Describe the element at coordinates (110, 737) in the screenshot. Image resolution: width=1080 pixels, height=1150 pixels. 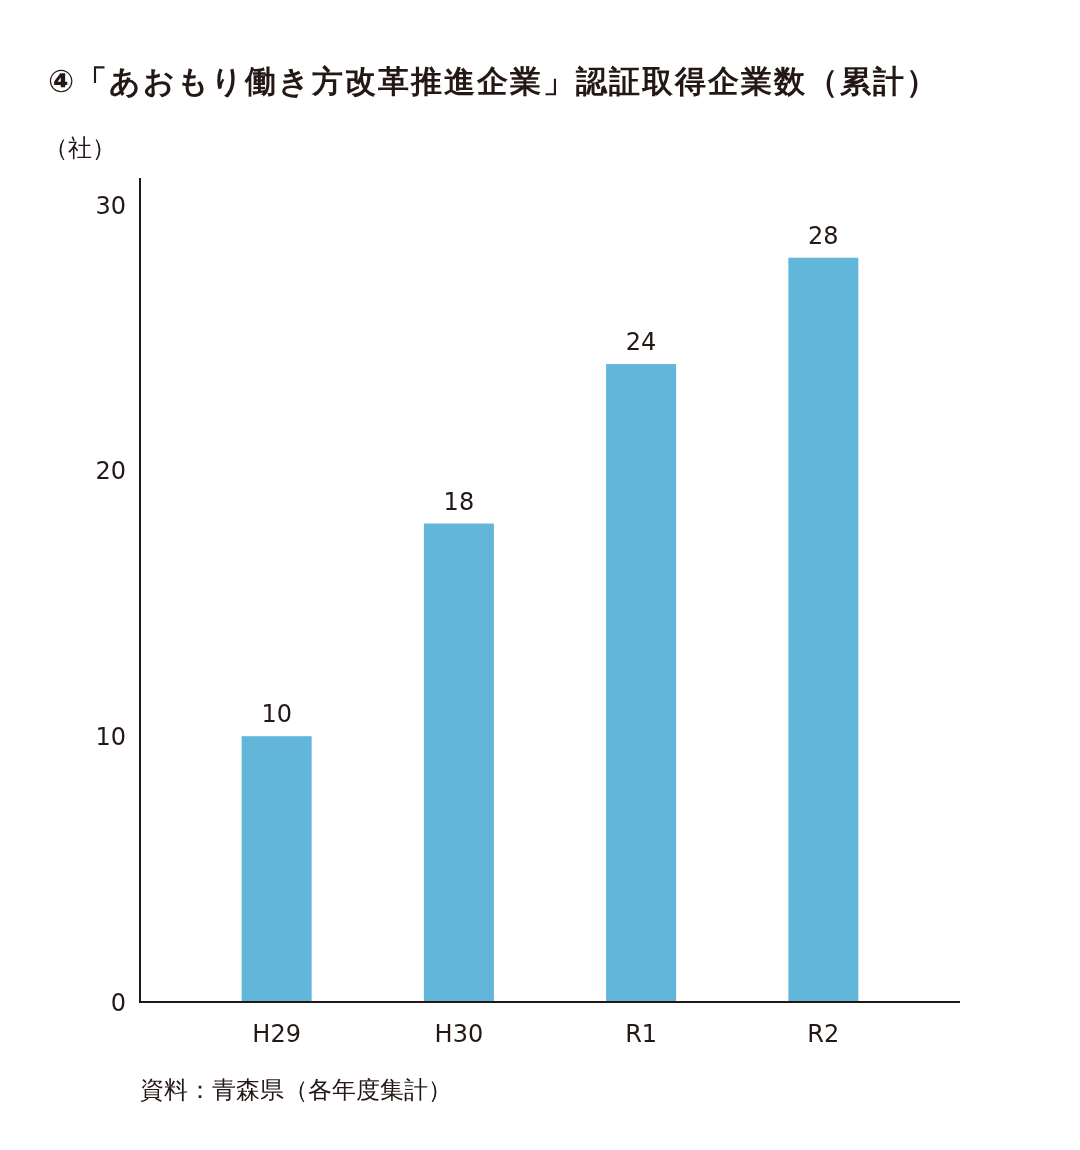
I see `y-tick-label: 10` at that location.